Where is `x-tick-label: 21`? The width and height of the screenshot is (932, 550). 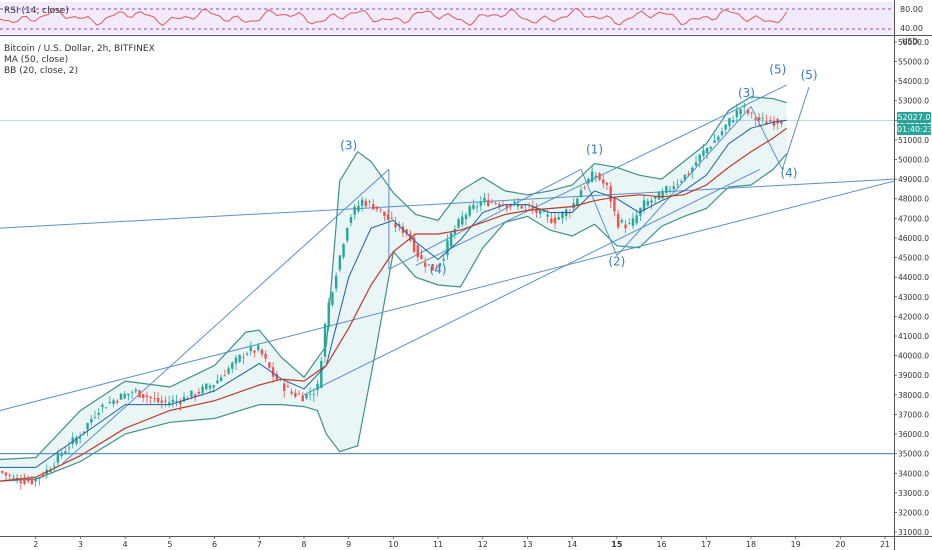 x-tick-label: 21 is located at coordinates (885, 544).